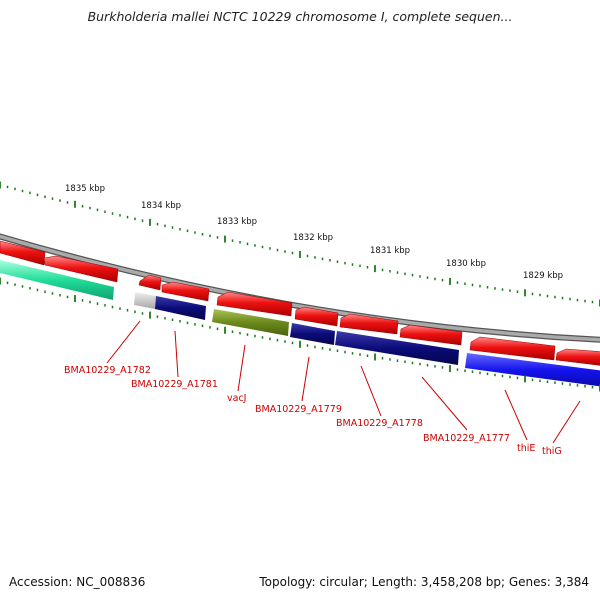 Image resolution: width=600 pixels, height=600 pixels. What do you see at coordinates (250, 322) in the screenshot?
I see `gene-olive` at bounding box center [250, 322].